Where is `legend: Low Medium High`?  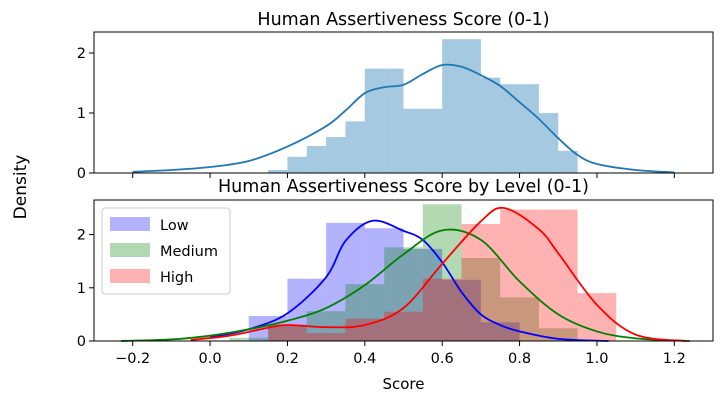 legend: Low Medium High is located at coordinates (166, 251).